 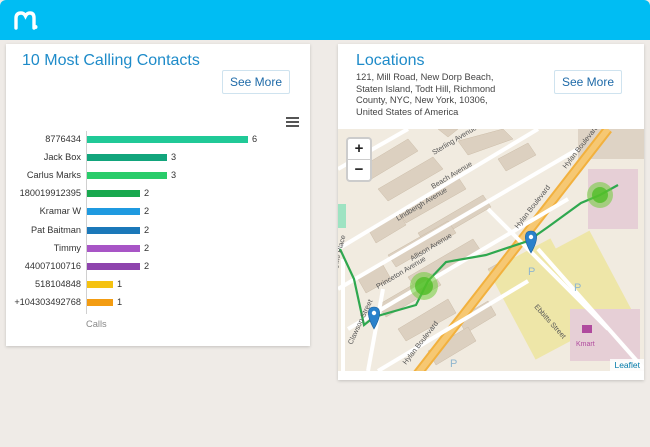 I want to click on category-label: 518104848, so click(x=58, y=283).